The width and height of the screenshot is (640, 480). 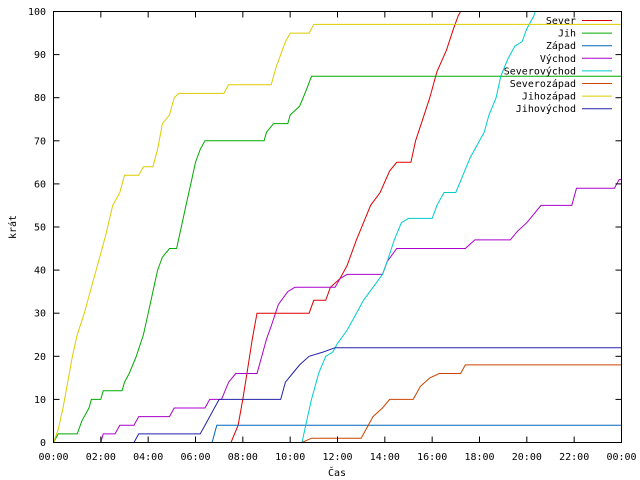 I want to click on y-tick-label: 100, so click(x=37, y=12).